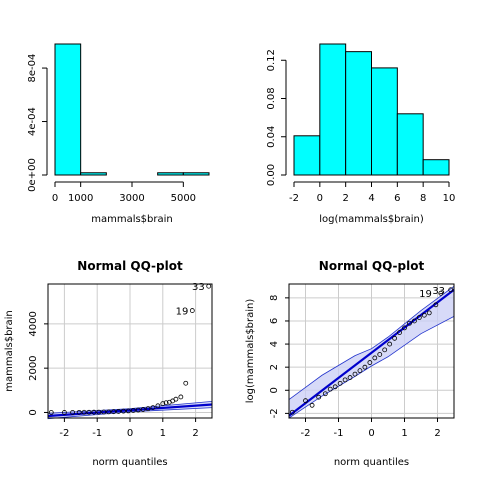 The height and width of the screenshot is (485, 480). What do you see at coordinates (274, 298) in the screenshot?
I see `panel-4-y-tick-label: 8` at bounding box center [274, 298].